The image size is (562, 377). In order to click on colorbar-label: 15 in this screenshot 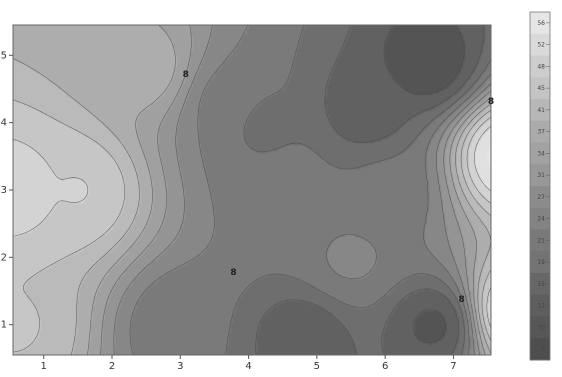, I will do `click(541, 284)`.